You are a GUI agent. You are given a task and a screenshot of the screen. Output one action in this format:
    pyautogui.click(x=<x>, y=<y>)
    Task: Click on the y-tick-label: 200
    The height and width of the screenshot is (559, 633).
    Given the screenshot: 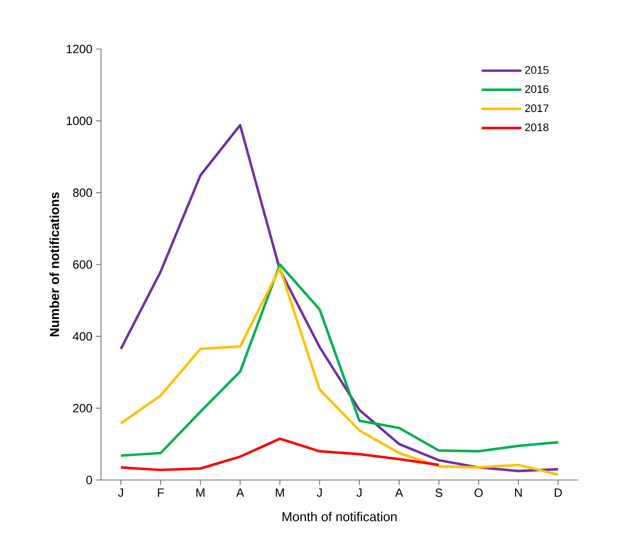 What is the action you would take?
    pyautogui.click(x=82, y=408)
    